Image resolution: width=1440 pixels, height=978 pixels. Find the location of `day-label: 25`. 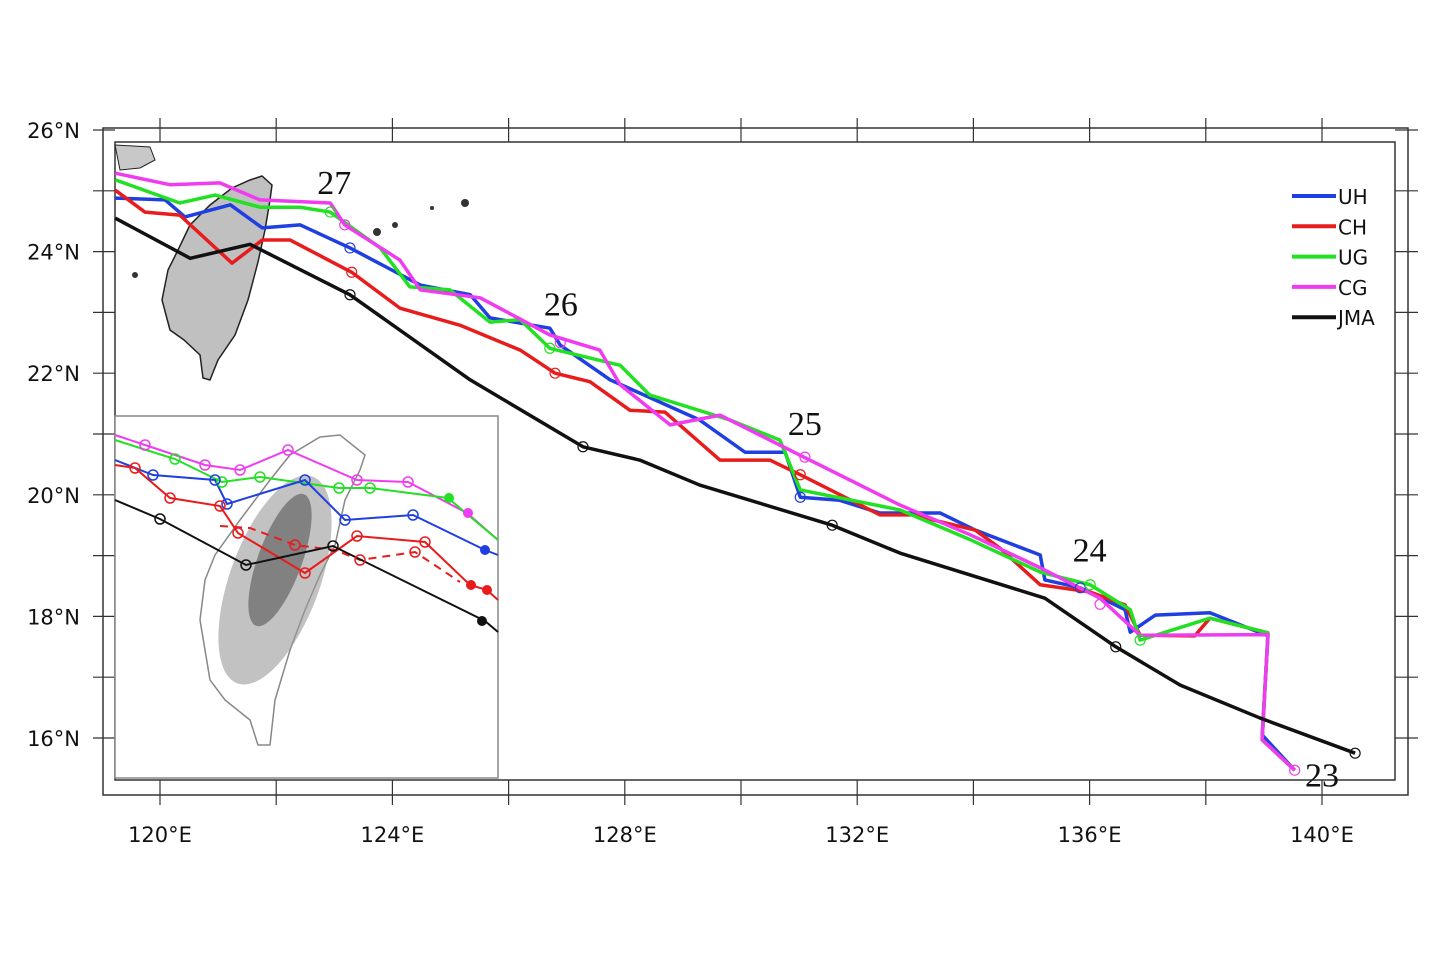

day-label: 25 is located at coordinates (805, 424).